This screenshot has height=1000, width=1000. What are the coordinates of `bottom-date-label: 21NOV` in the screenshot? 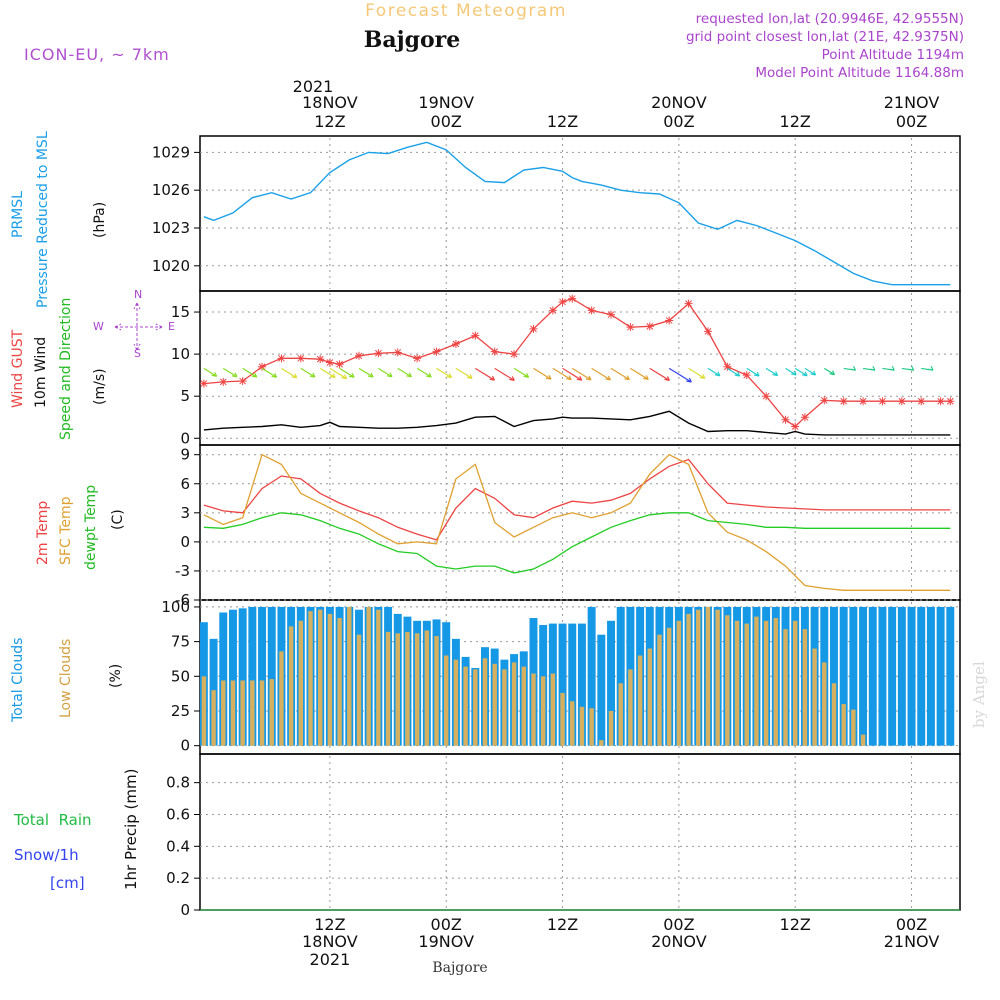 It's located at (912, 941).